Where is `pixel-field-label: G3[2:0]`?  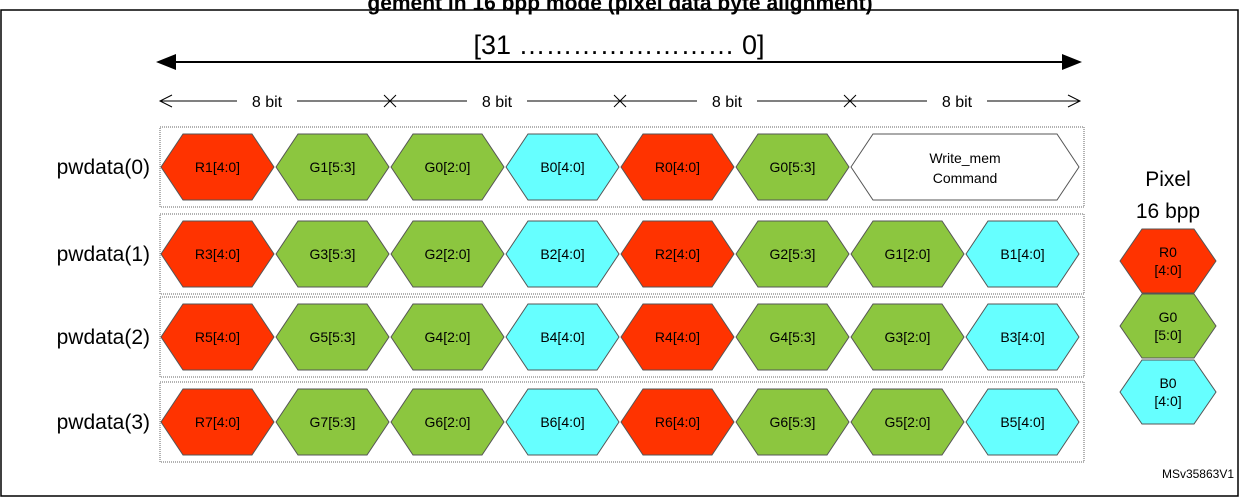
pixel-field-label: G3[2:0] is located at coordinates (908, 337).